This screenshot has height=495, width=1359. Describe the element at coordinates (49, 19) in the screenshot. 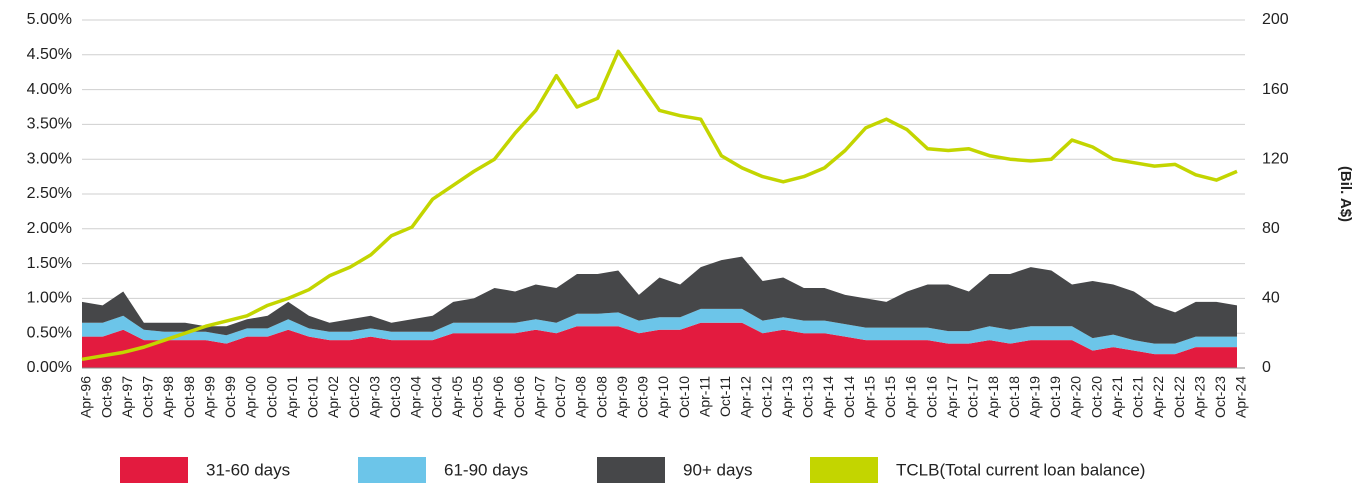

I see `y-tick-label: 5.00%` at that location.